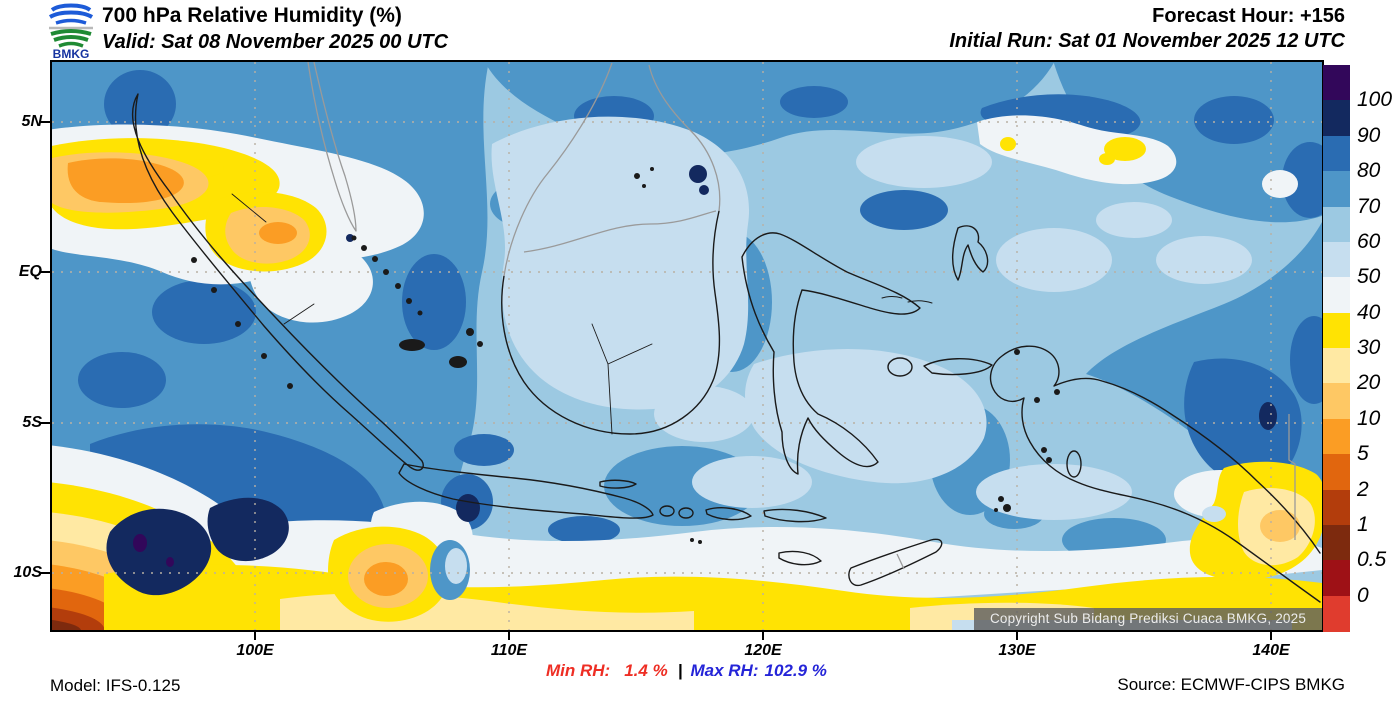 This screenshot has width=1400, height=709. Describe the element at coordinates (578, 670) in the screenshot. I see `min-rh-label: Min RH:` at that location.